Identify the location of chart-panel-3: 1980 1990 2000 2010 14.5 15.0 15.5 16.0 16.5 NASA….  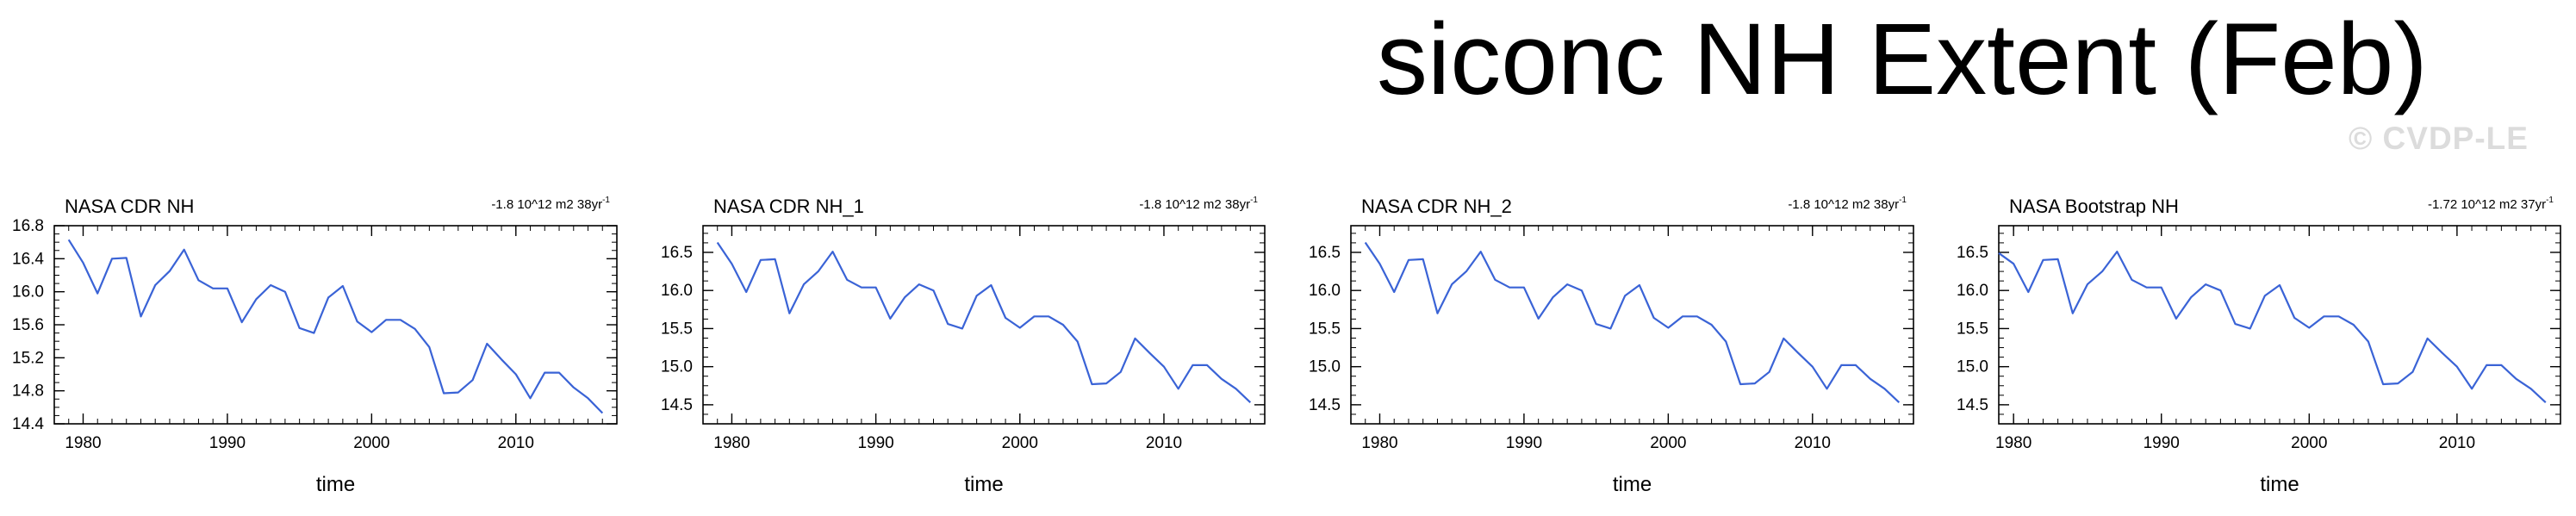
(1612, 346).